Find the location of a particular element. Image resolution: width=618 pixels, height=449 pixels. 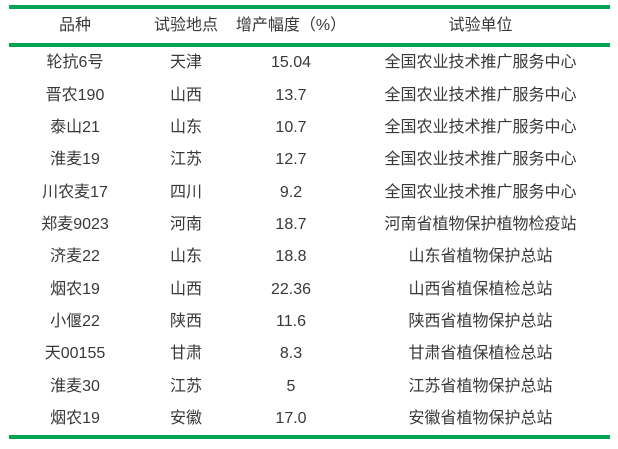

table-row: 烟农19 安徽 17.0 安徽省植物保护总站 is located at coordinates (309, 419).